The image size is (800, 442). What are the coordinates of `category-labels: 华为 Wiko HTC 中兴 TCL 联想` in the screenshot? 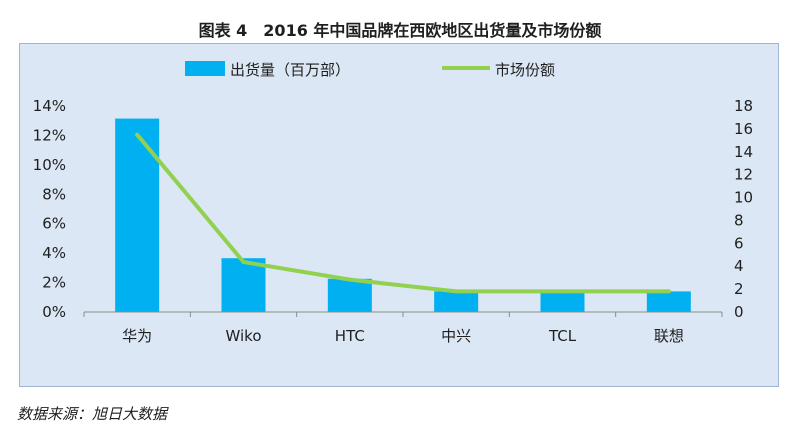 It's located at (403, 336).